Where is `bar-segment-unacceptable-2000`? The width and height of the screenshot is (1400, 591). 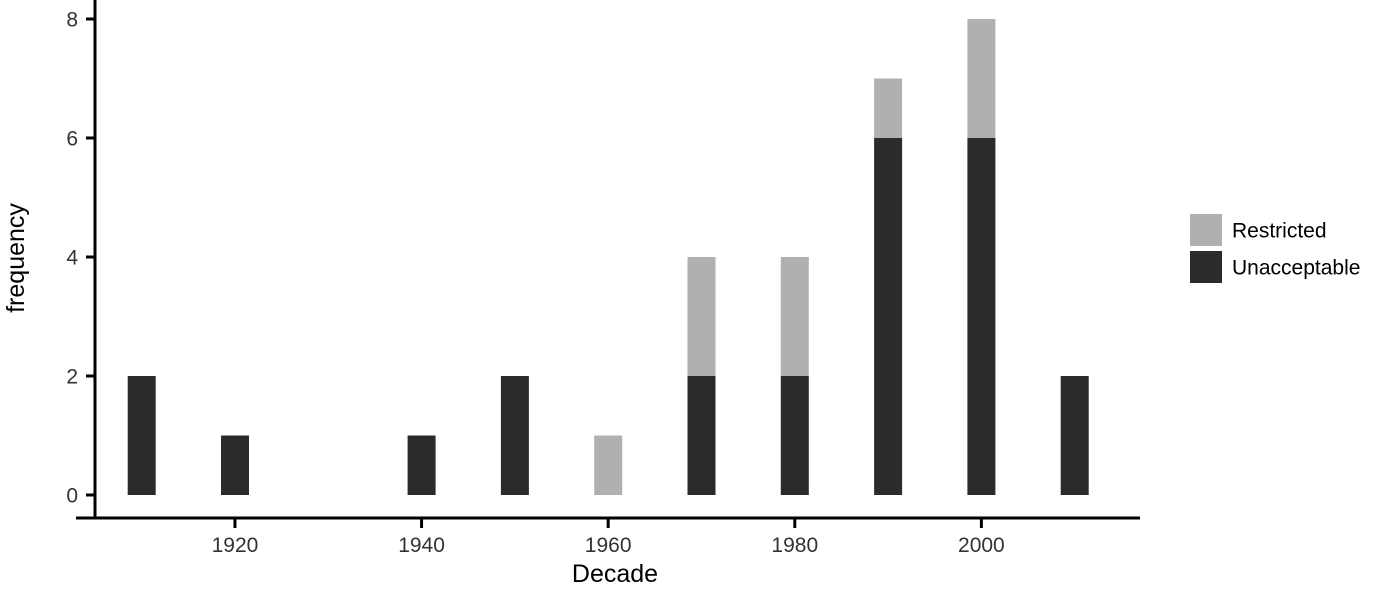 bar-segment-unacceptable-2000 is located at coordinates (981, 316).